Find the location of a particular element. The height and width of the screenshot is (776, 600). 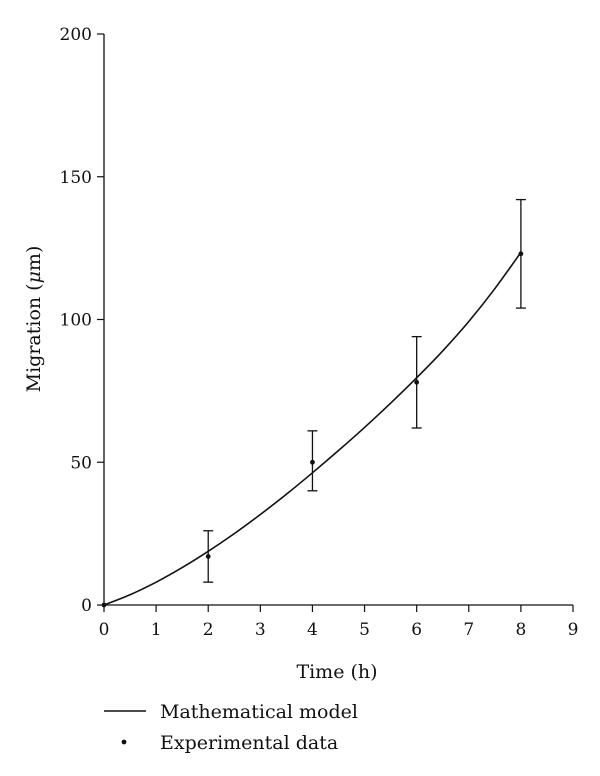

legend-data-swatch is located at coordinates (124, 742).